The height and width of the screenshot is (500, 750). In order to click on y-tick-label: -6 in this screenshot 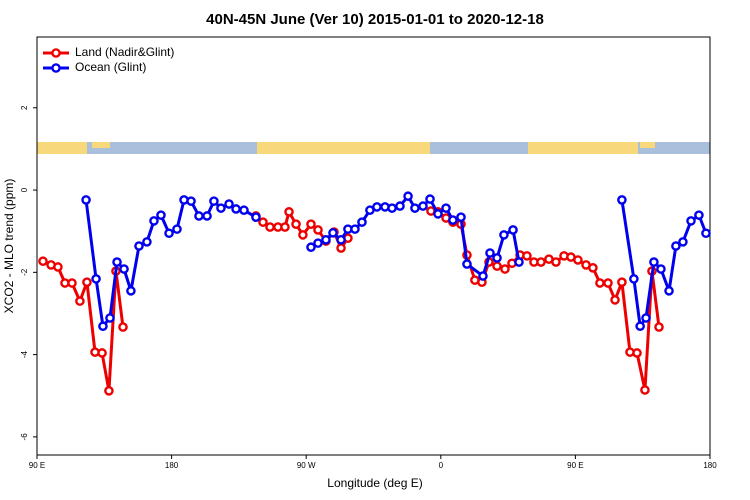, I will do `click(24, 437)`.